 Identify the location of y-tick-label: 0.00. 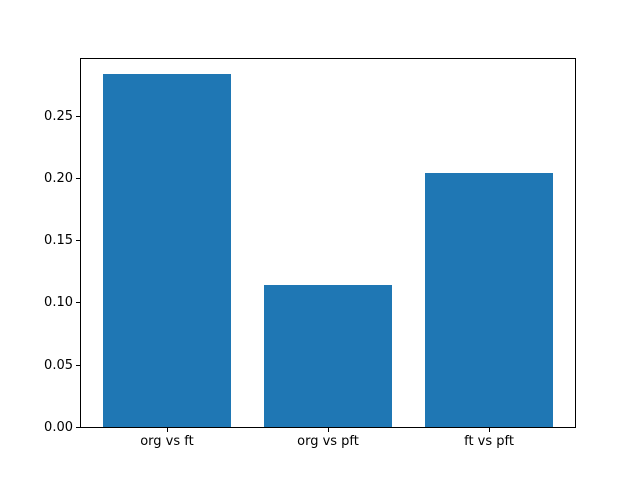
(58, 427).